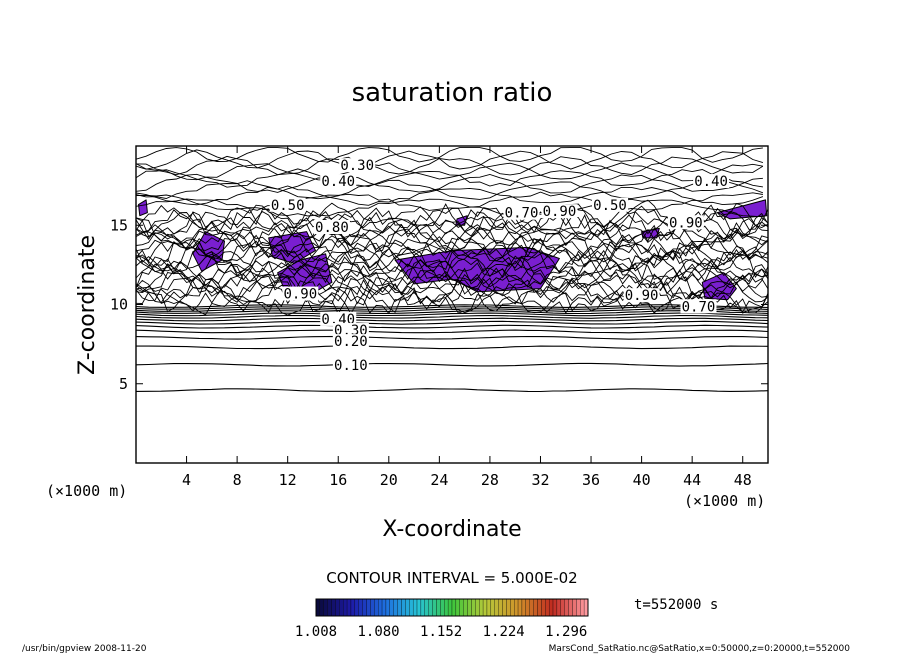  What do you see at coordinates (451, 578) in the screenshot?
I see `contour-interval-text: CONTOUR INTERVAL = 5.000E-02` at bounding box center [451, 578].